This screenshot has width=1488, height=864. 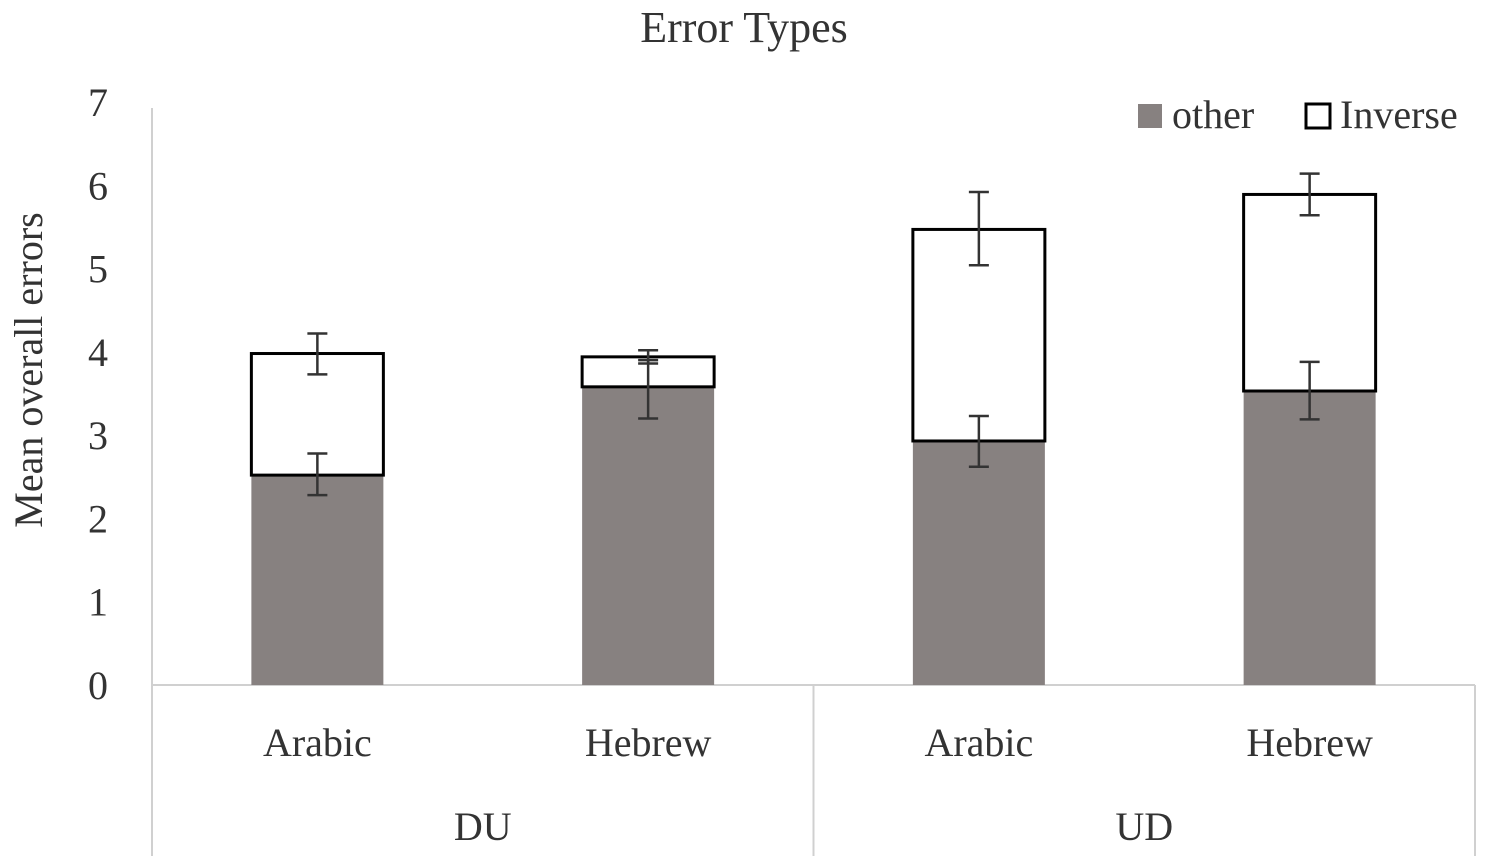 What do you see at coordinates (1318, 116) in the screenshot?
I see `legend-swatch-inverse` at bounding box center [1318, 116].